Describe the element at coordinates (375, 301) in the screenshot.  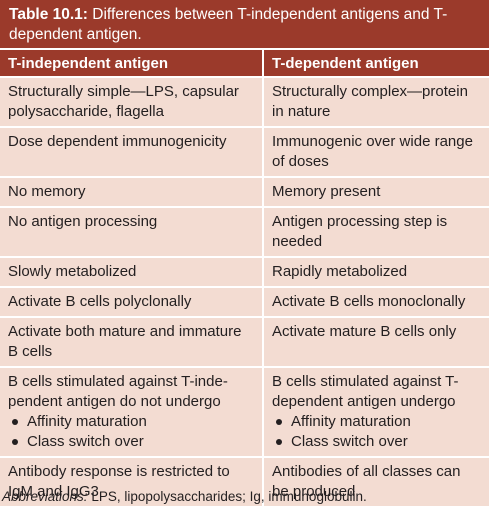
I see `cell-t-dependent: Activate B cells monoclonally` at that location.